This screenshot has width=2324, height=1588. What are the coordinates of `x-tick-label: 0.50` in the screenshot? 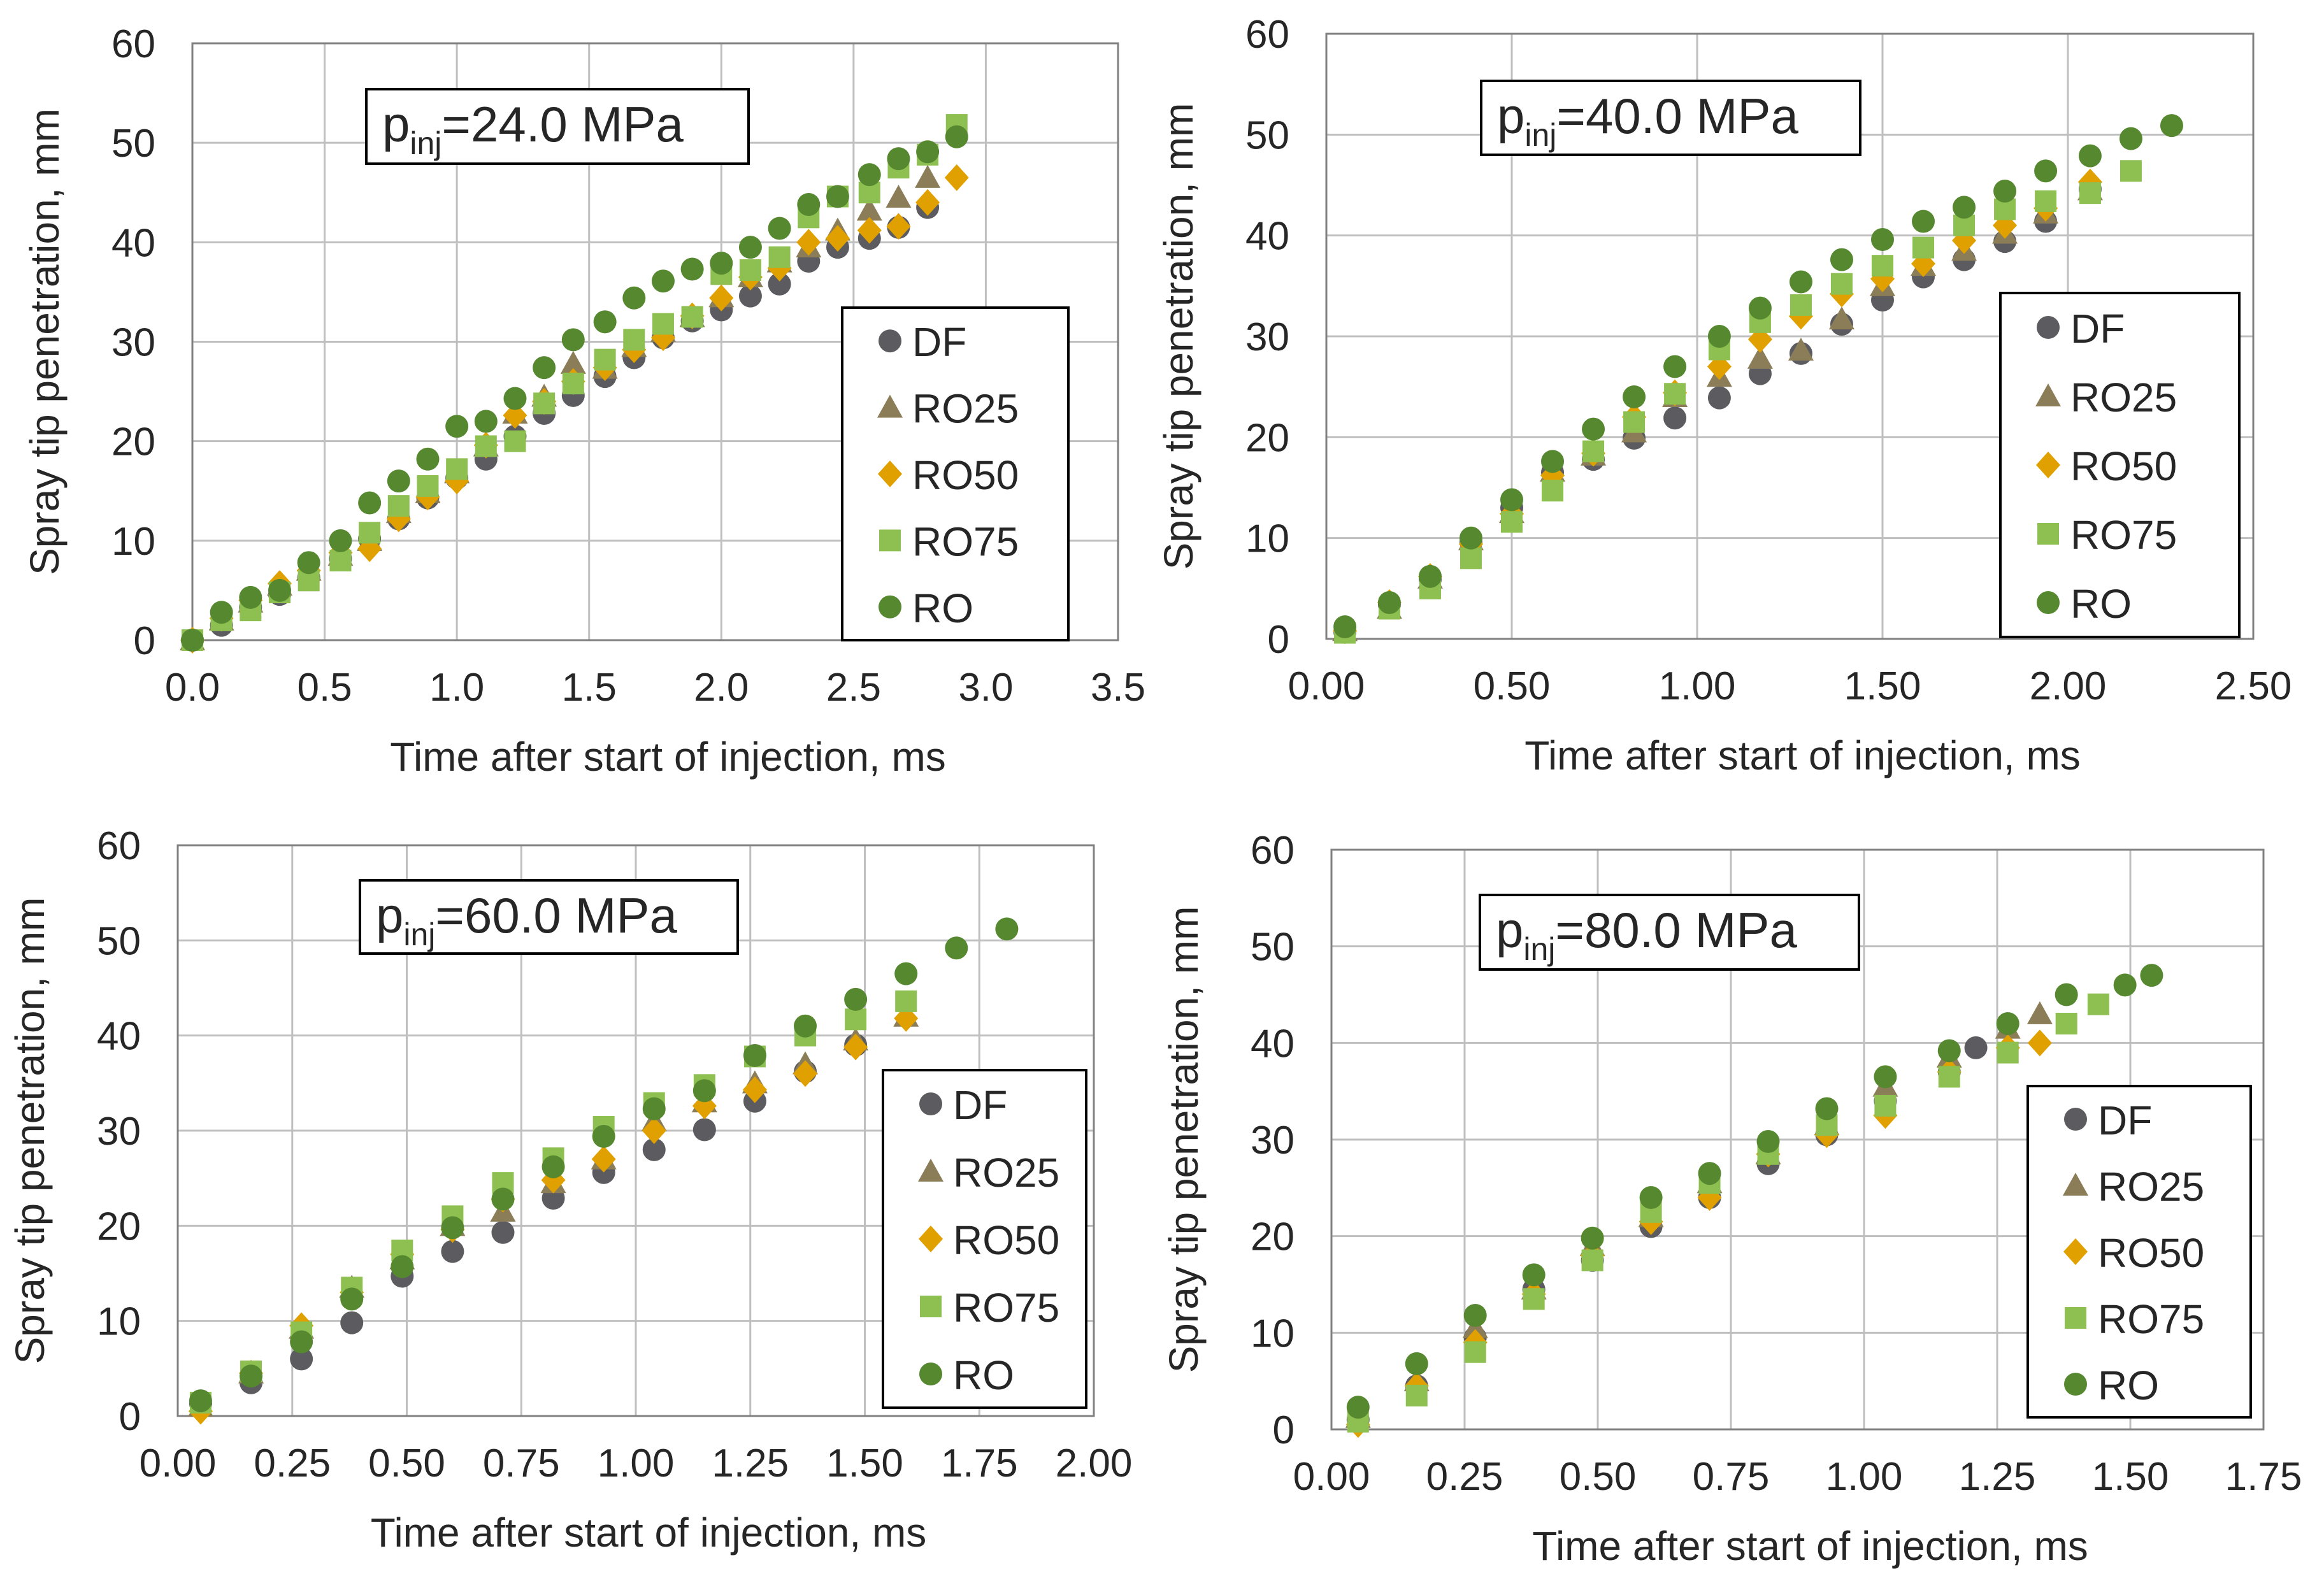 It's located at (1599, 1477).